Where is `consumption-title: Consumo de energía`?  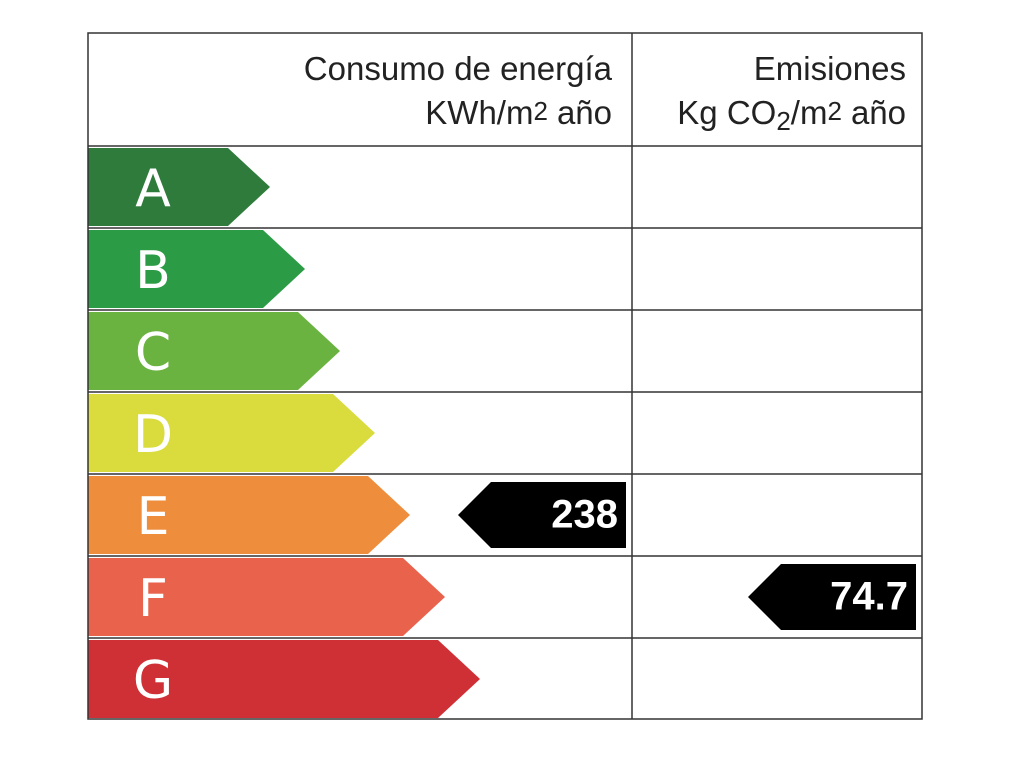
consumption-title: Consumo de energía is located at coordinates (458, 68).